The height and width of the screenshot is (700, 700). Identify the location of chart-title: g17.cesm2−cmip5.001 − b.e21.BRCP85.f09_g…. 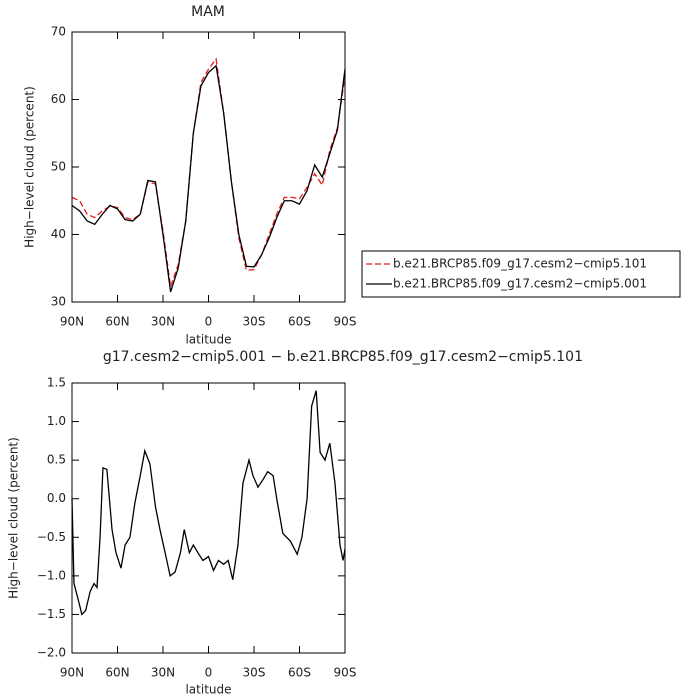
(343, 357).